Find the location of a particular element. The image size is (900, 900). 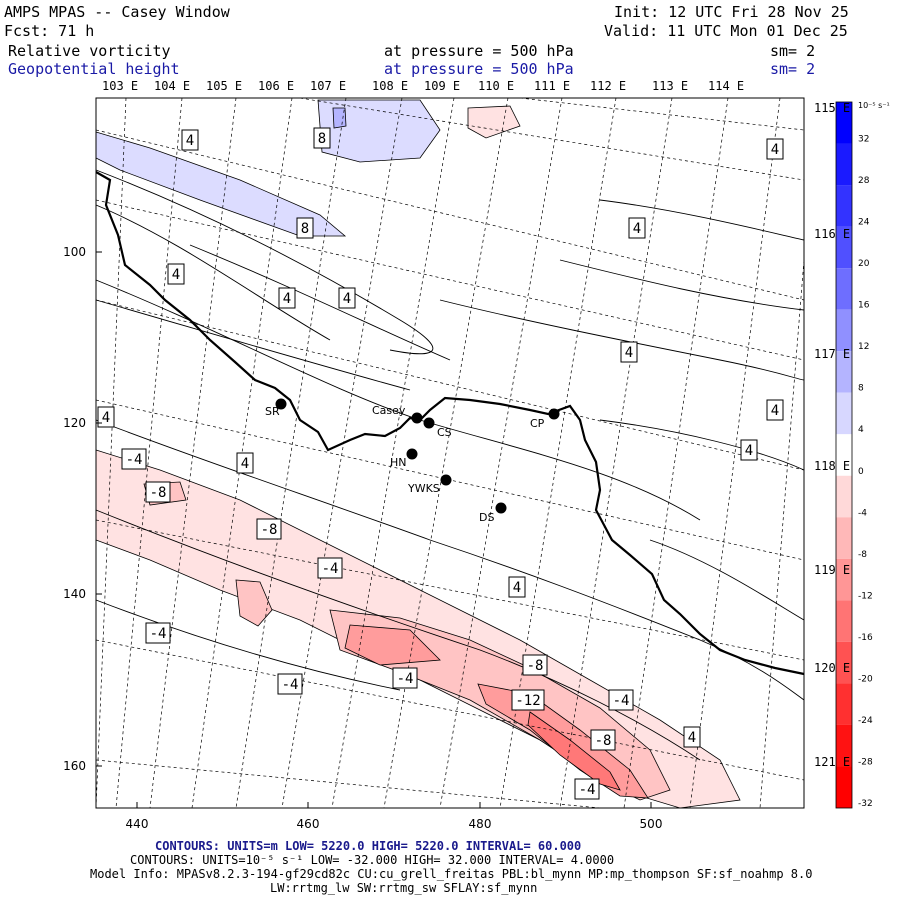

longitude-label-right: 121 E is located at coordinates (832, 762).